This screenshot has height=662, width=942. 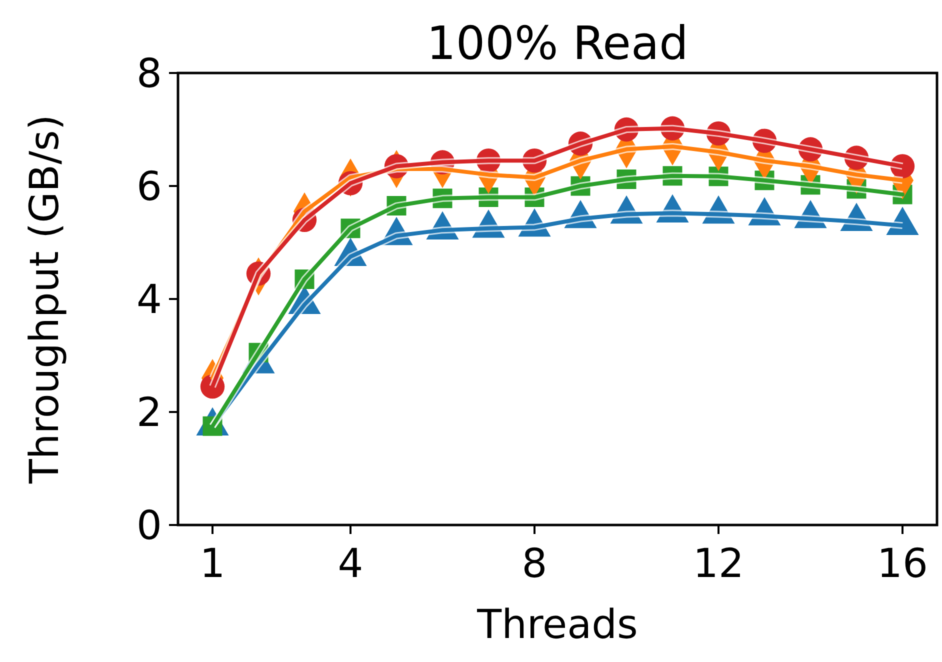 What do you see at coordinates (149, 74) in the screenshot?
I see `y-tick-label: 8` at bounding box center [149, 74].